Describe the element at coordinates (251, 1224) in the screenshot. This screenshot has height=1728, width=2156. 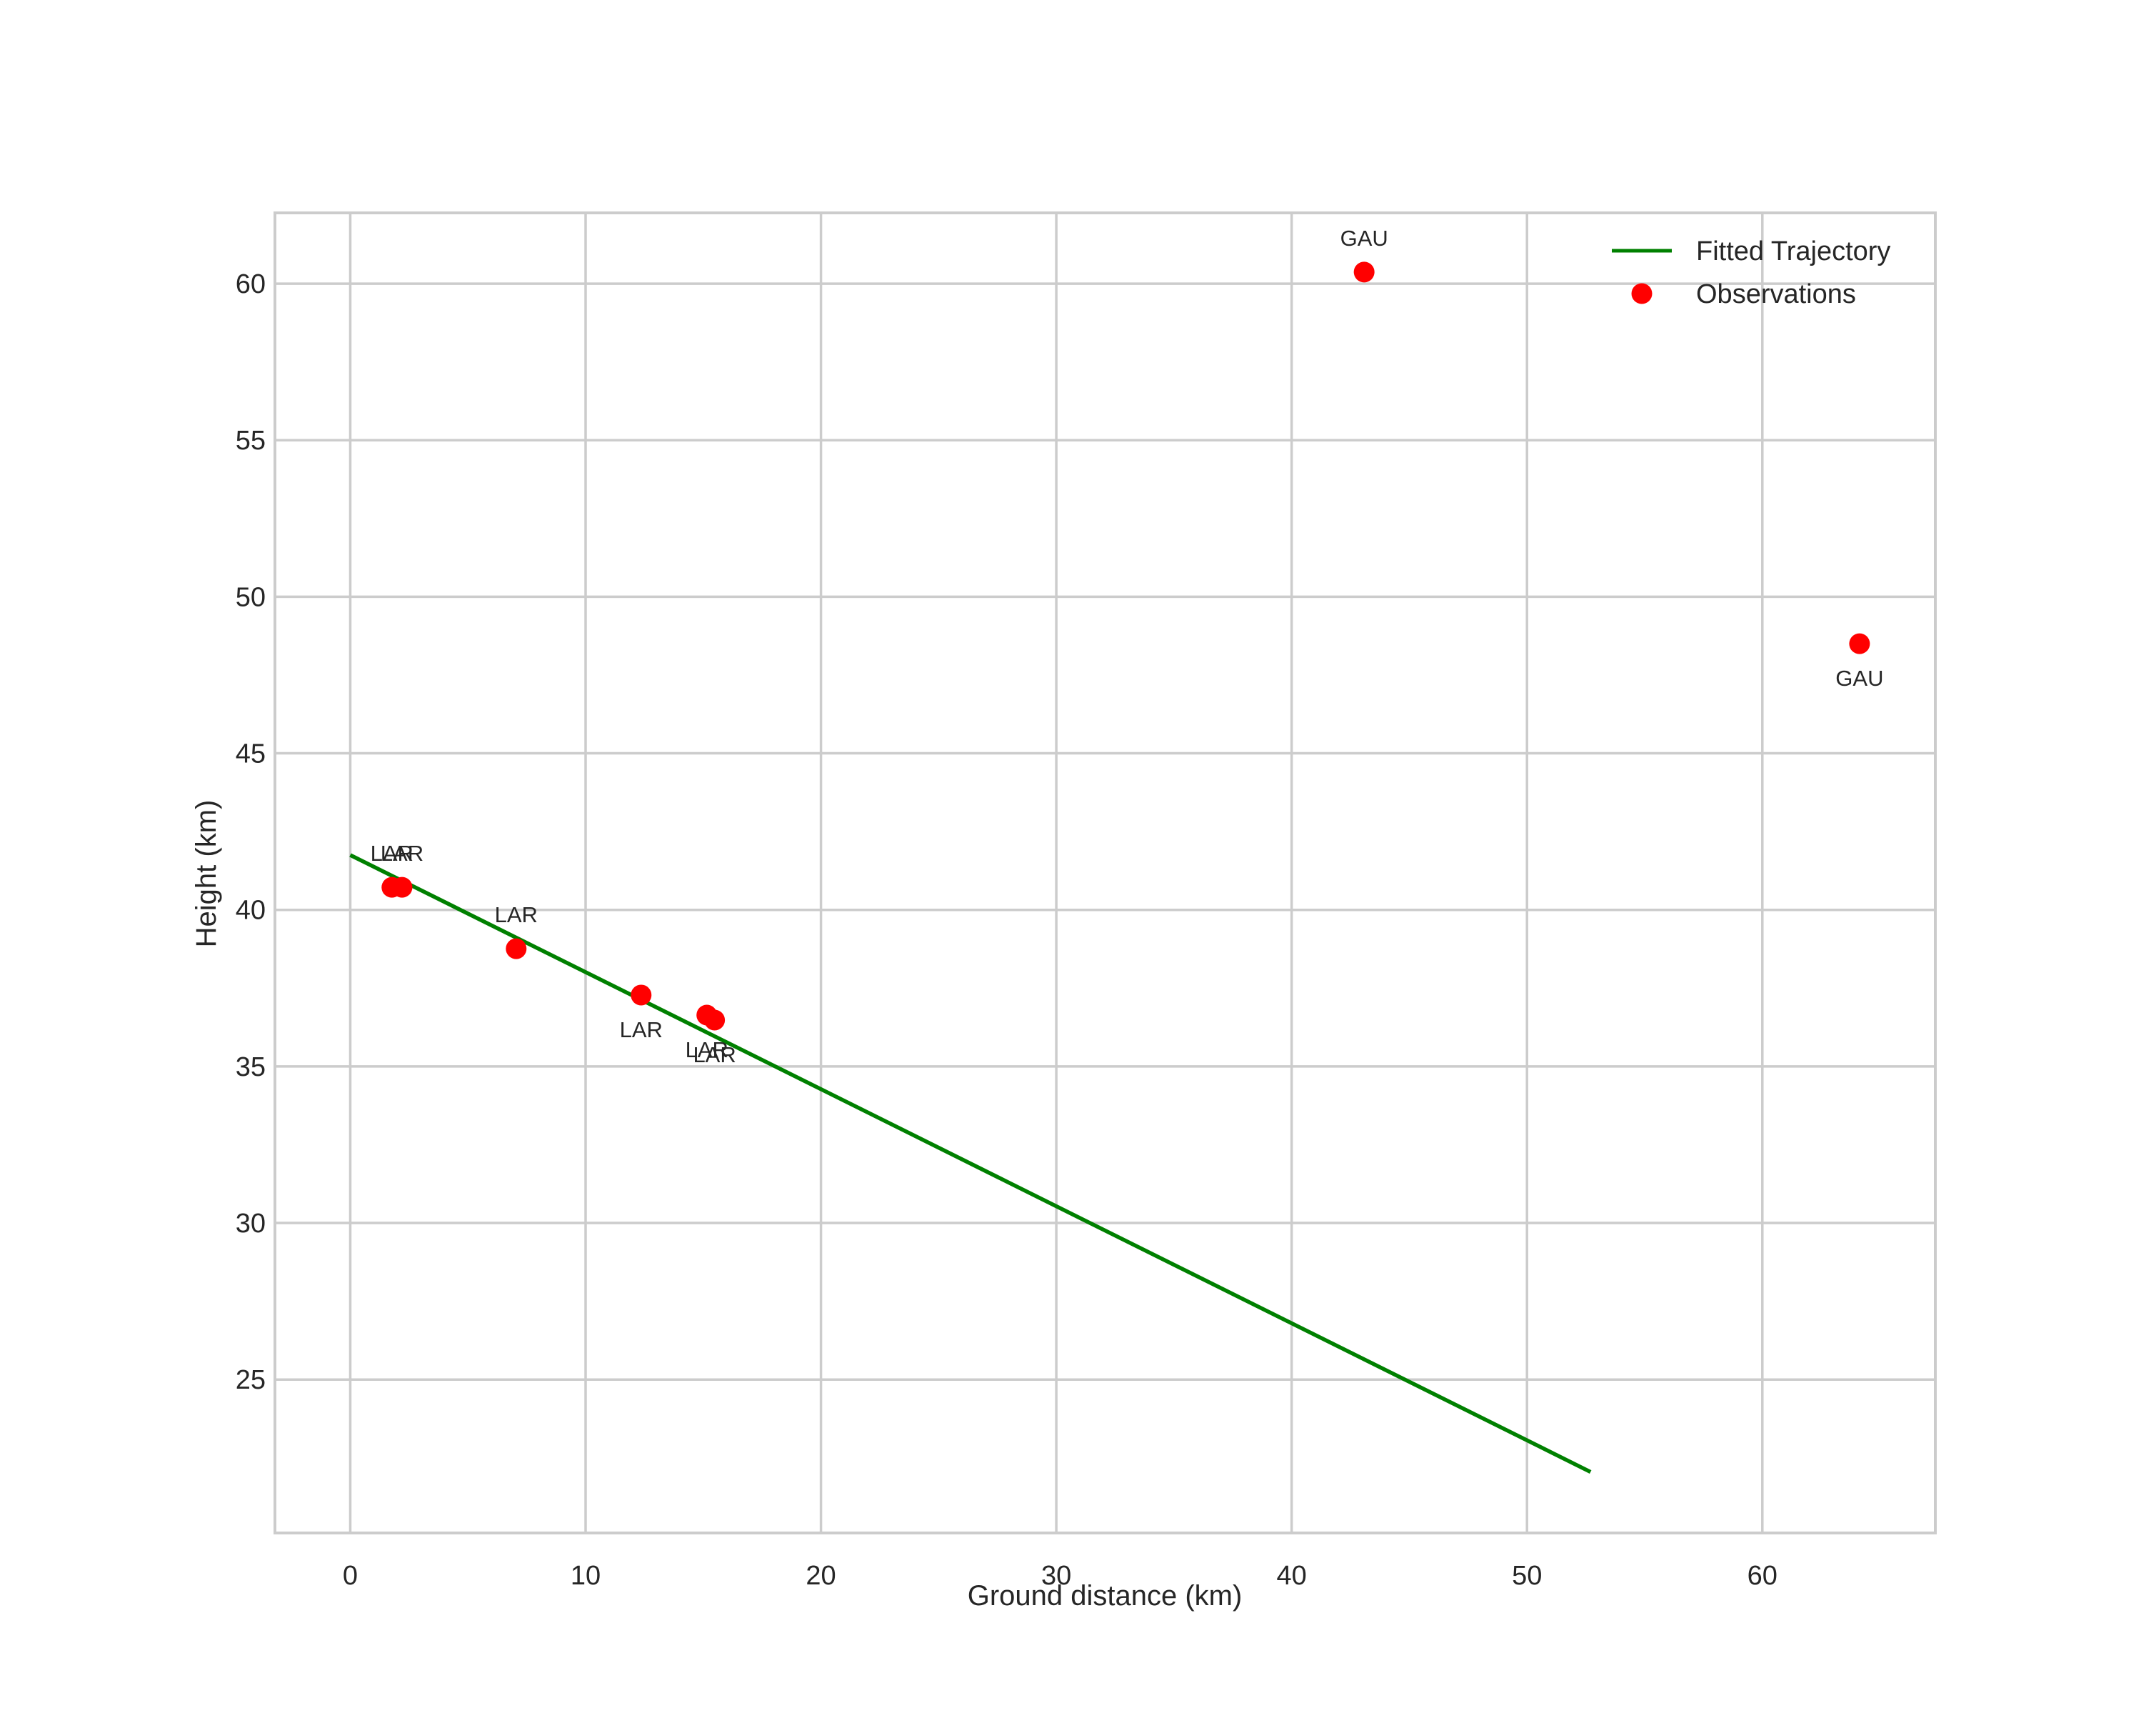
I see `y-tick-label: 30` at that location.